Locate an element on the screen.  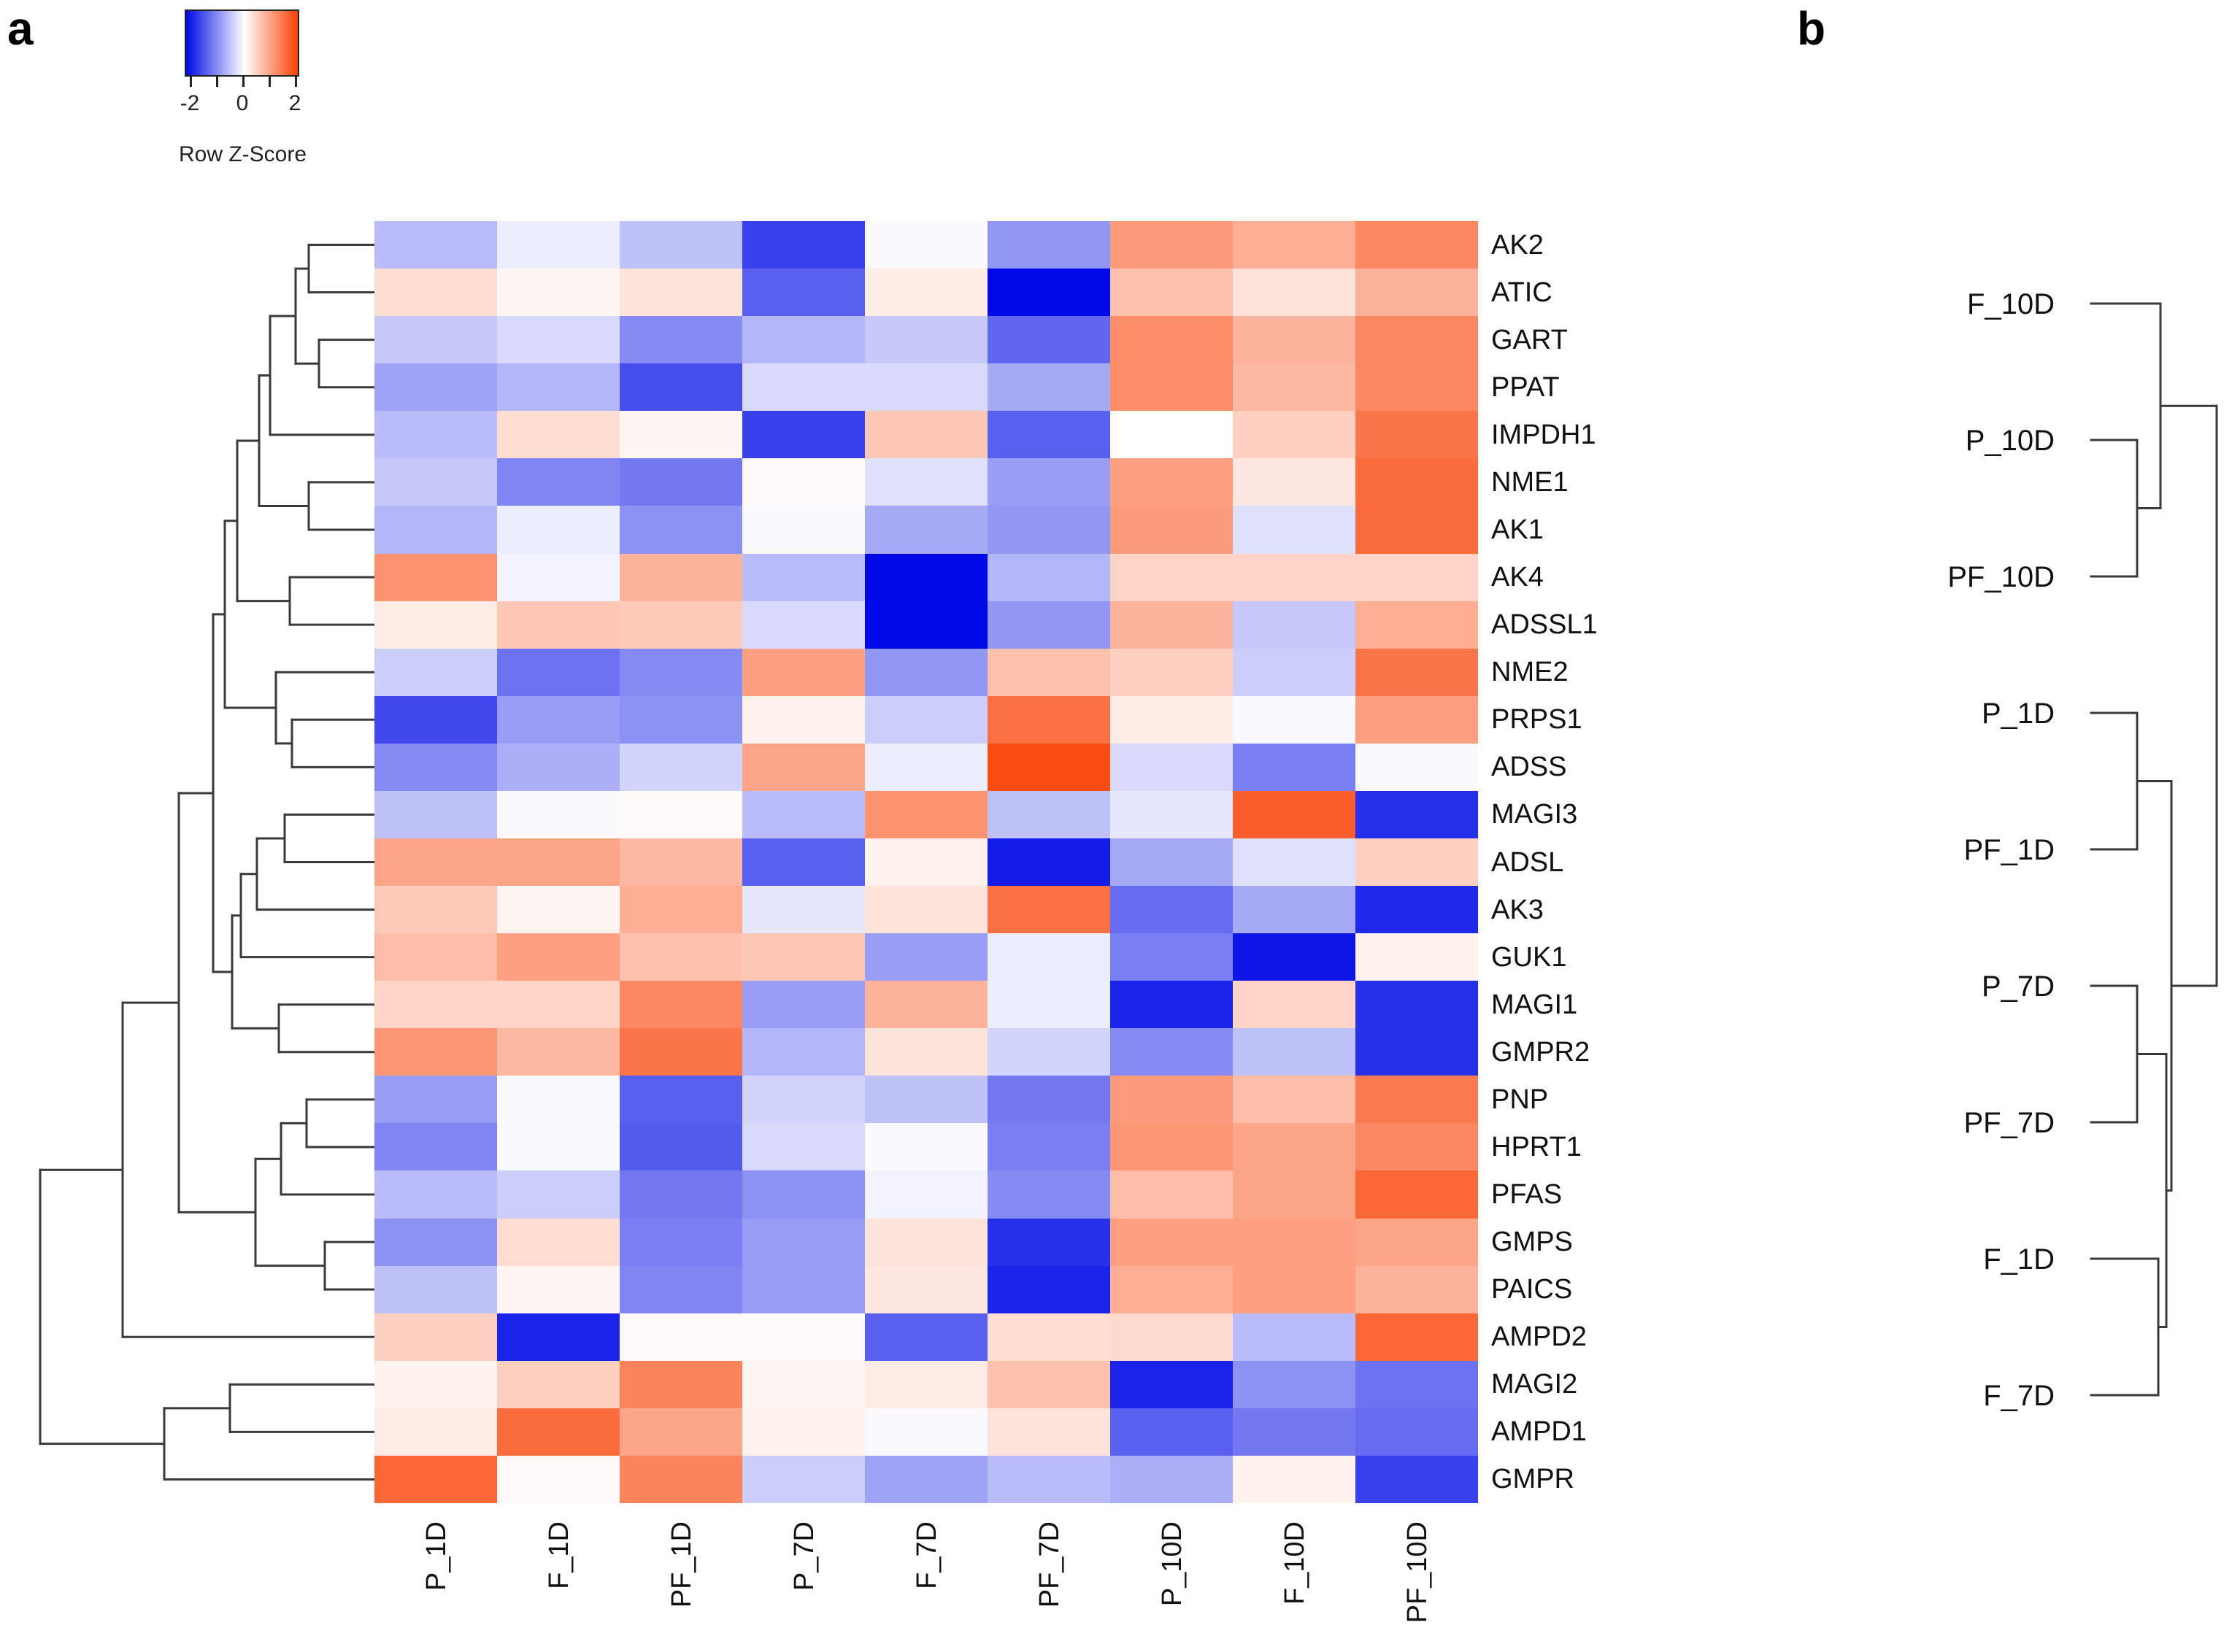
heatmap-cell-NME2-PF_10D is located at coordinates (1416, 672).